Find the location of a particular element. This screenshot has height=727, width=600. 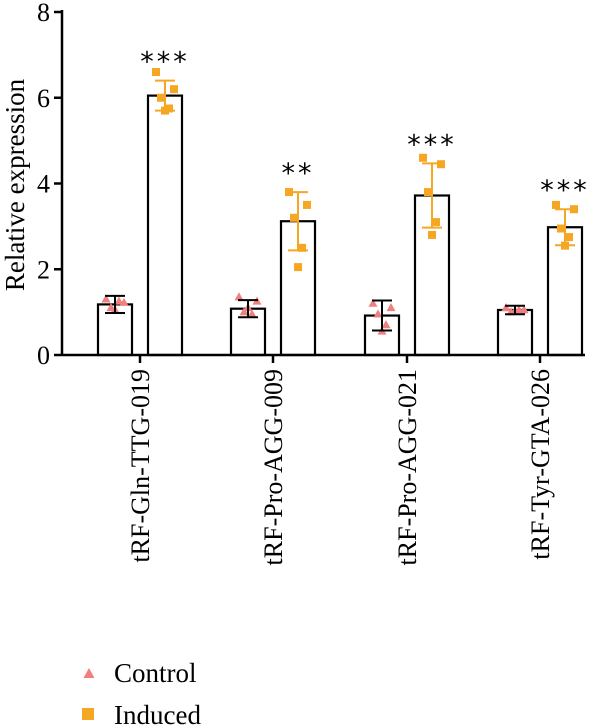

y-tick-label-0: 0 is located at coordinates (43, 355).